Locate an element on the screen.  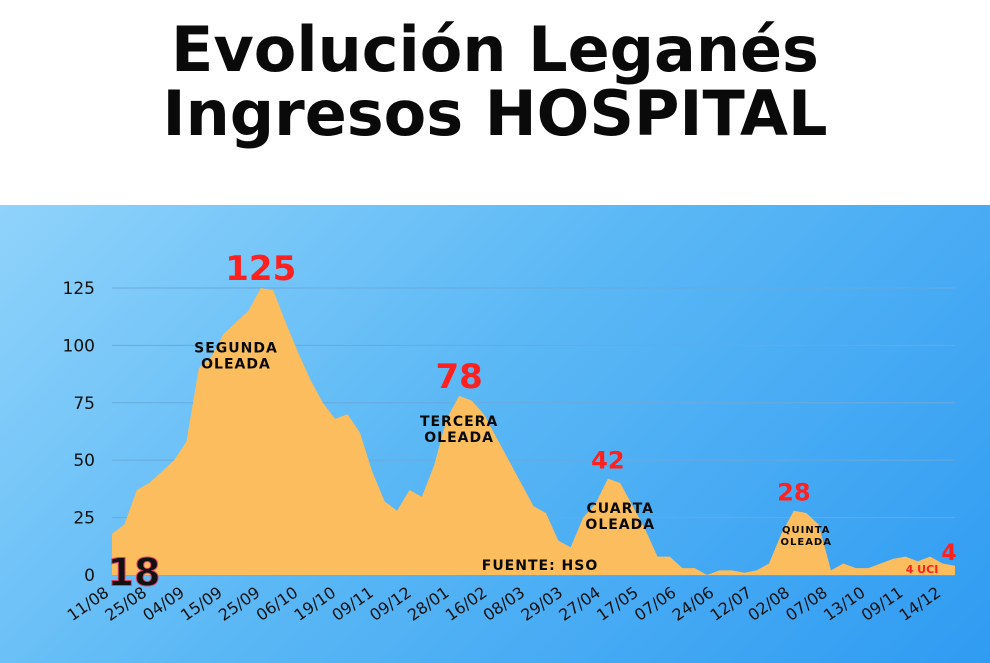
y-tick-label: 50 is located at coordinates (84, 461).